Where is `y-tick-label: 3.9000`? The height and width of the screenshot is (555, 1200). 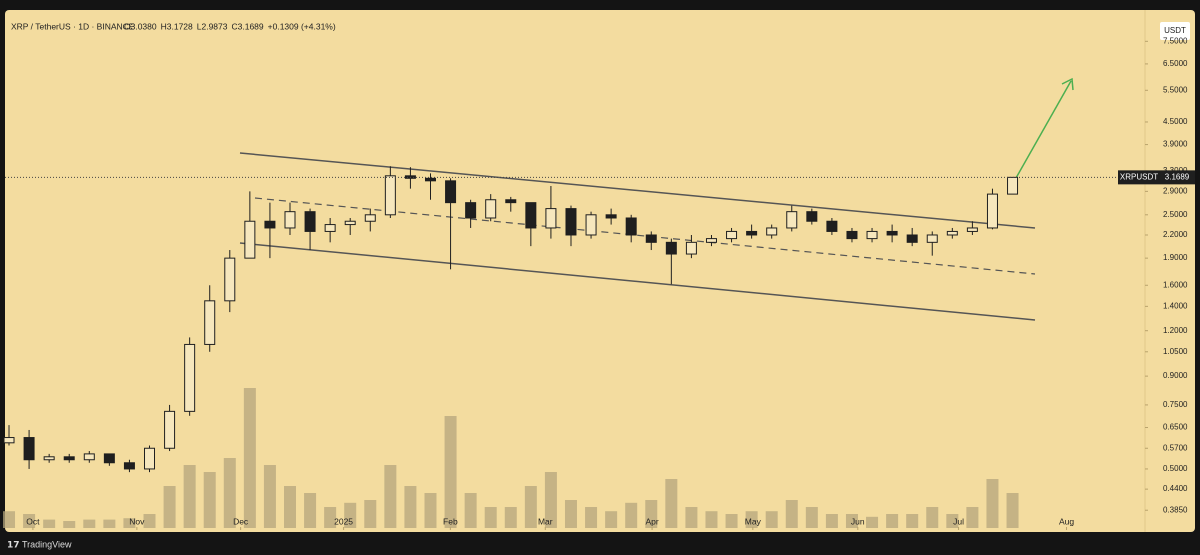
y-tick-label: 3.9000 is located at coordinates (1175, 144).